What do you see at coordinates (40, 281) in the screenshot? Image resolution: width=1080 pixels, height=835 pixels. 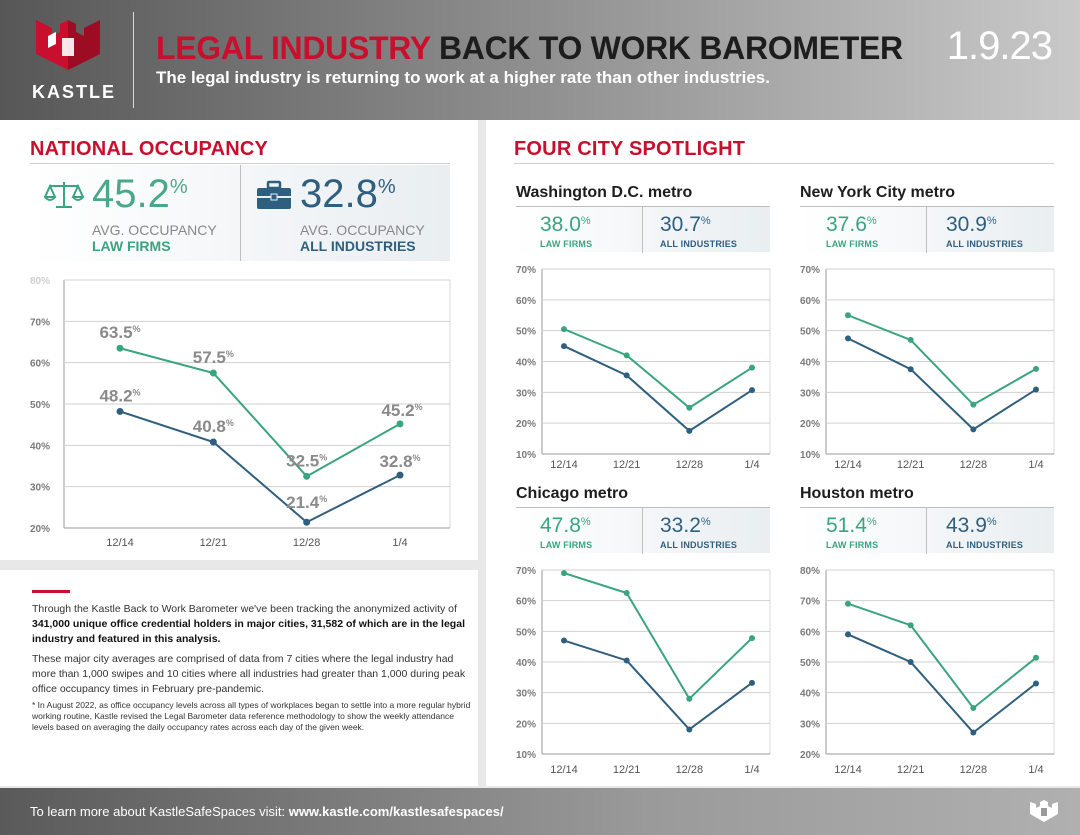 I see `national-y-tick-label: 80%` at bounding box center [40, 281].